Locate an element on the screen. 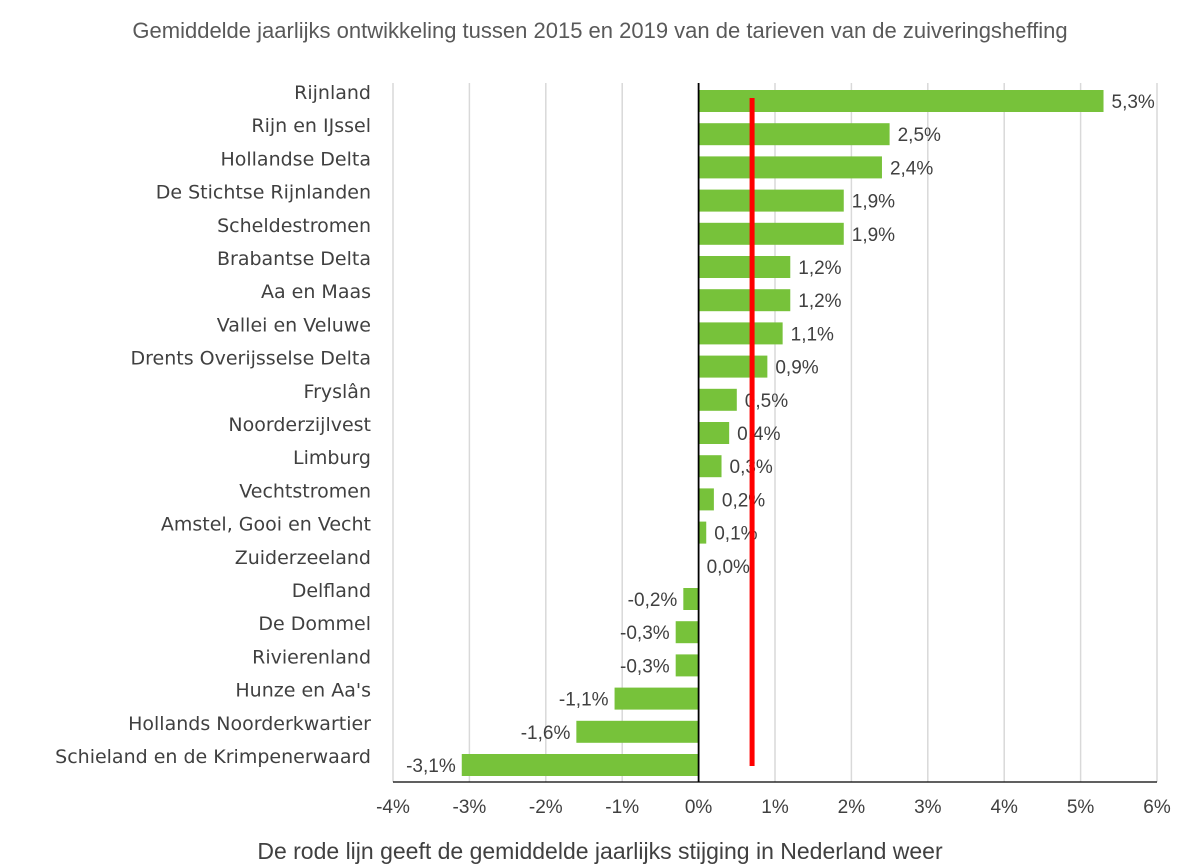 This screenshot has width=1200, height=866. data-label: 0,2% is located at coordinates (743, 500).